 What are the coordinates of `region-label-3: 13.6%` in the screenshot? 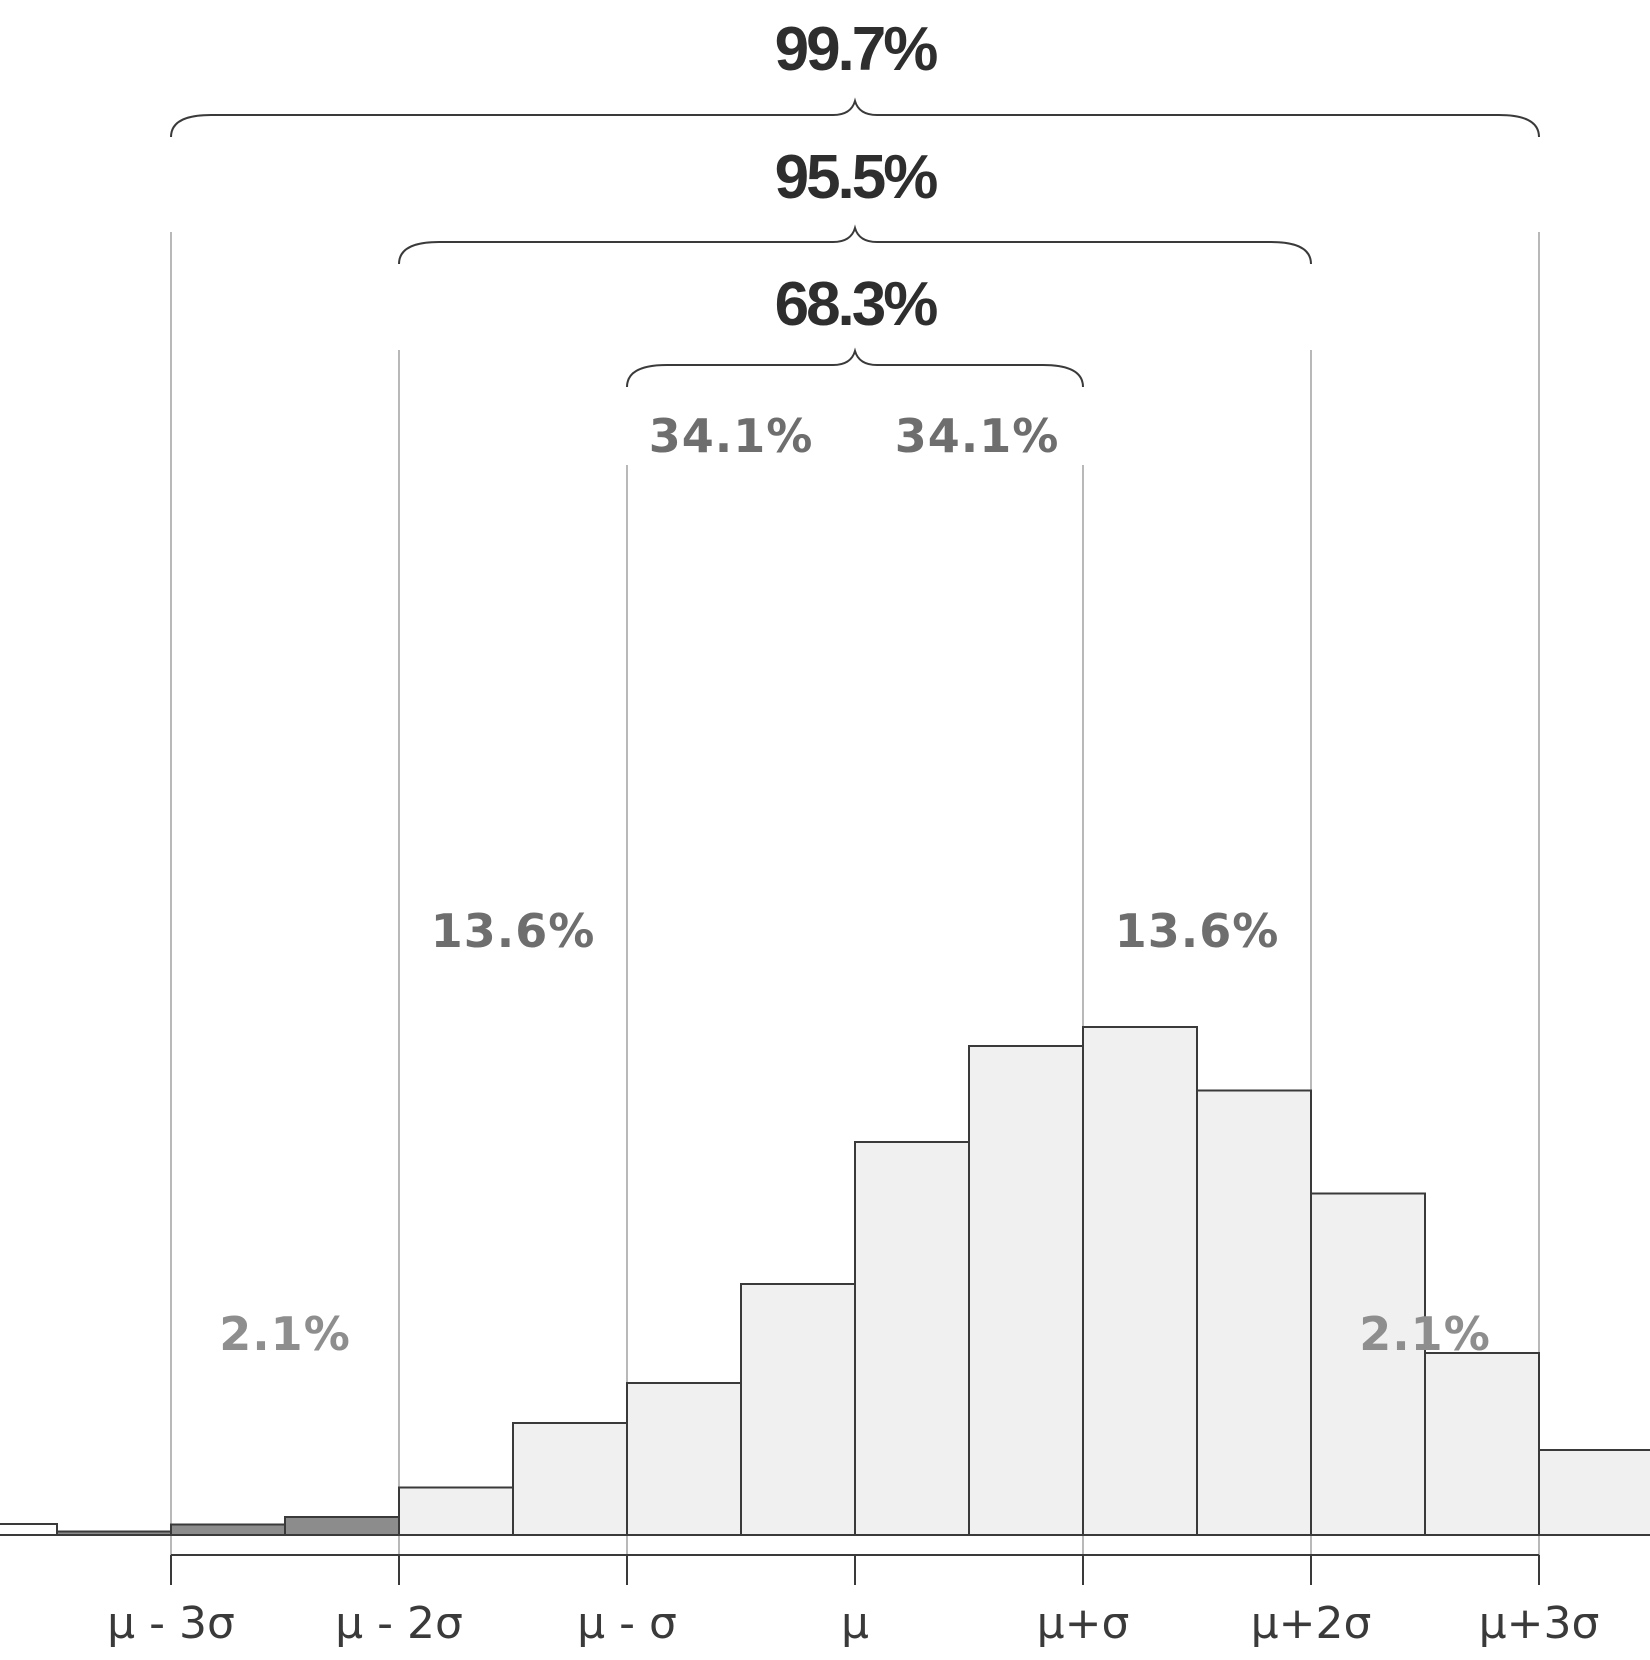 It's located at (1197, 931).